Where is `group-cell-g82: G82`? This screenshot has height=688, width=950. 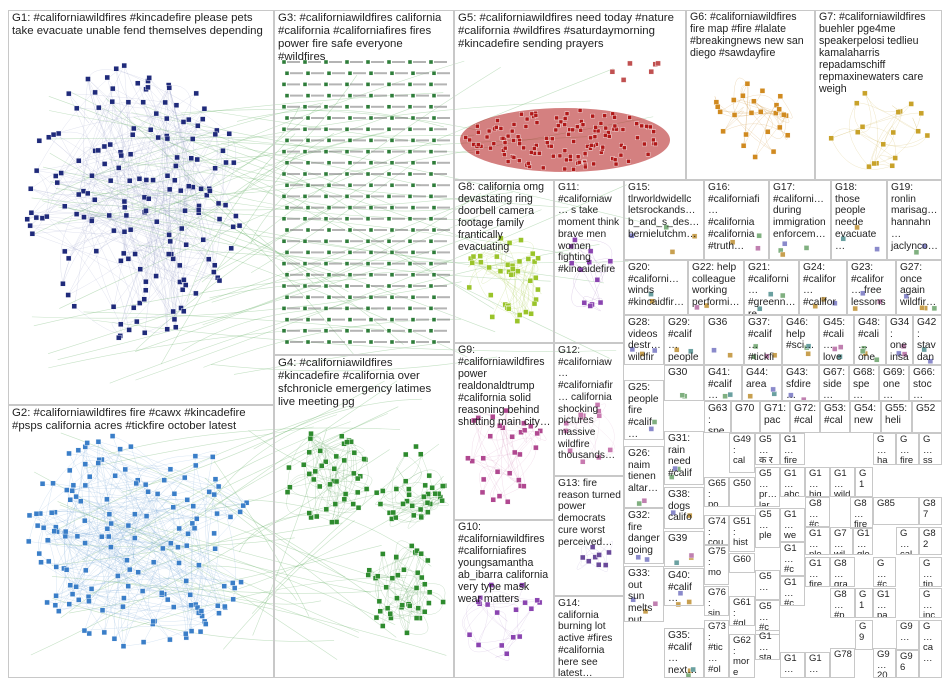
group-cell-g82: G82 is located at coordinates (930, 541).